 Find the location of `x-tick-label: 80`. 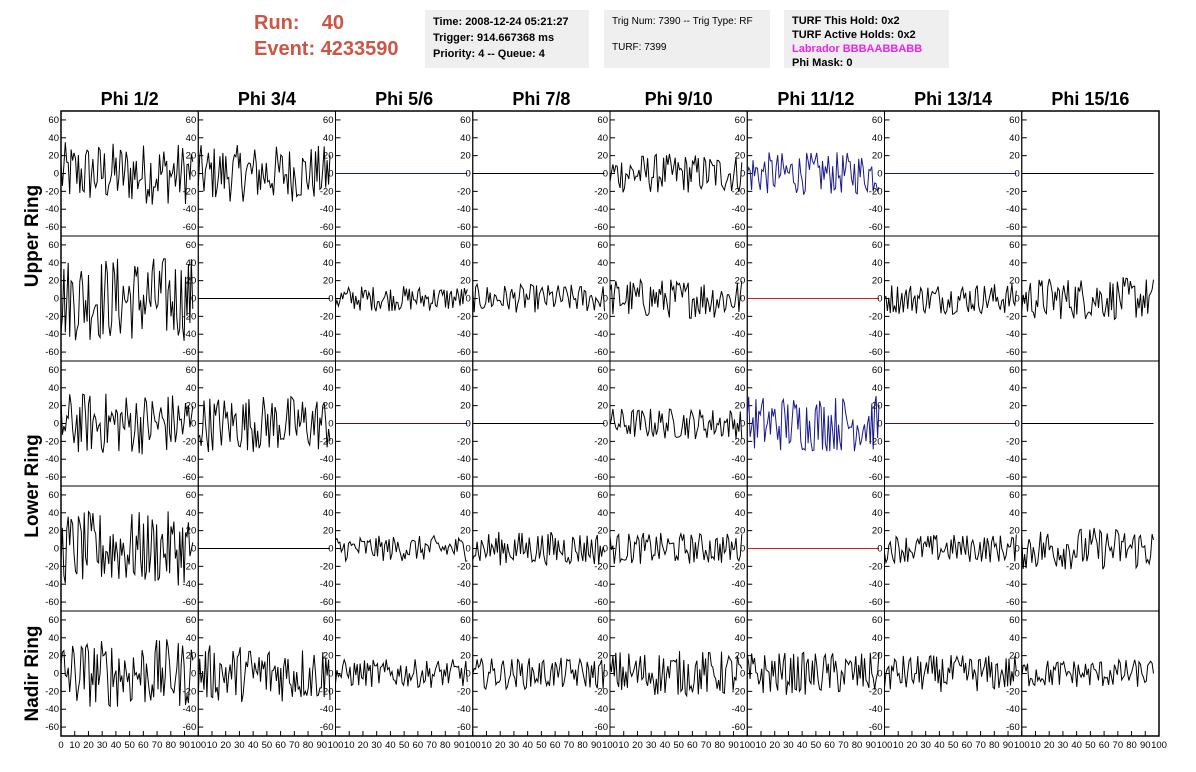

x-tick-label: 80 is located at coordinates (994, 745).